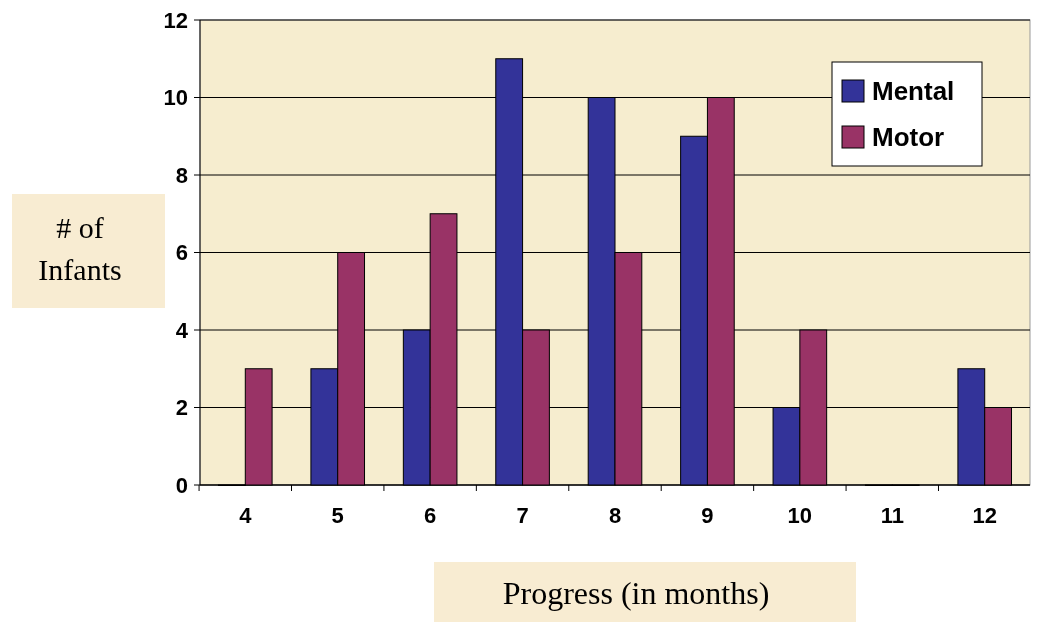 The width and height of the screenshot is (1044, 622). What do you see at coordinates (181, 253) in the screenshot?
I see `y-tick-label: 6` at bounding box center [181, 253].